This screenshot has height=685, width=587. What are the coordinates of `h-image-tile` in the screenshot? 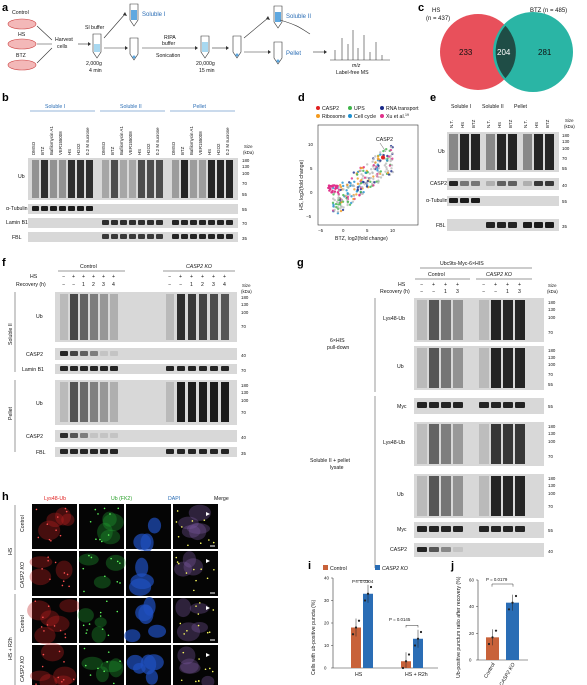 It's located at (195, 526).